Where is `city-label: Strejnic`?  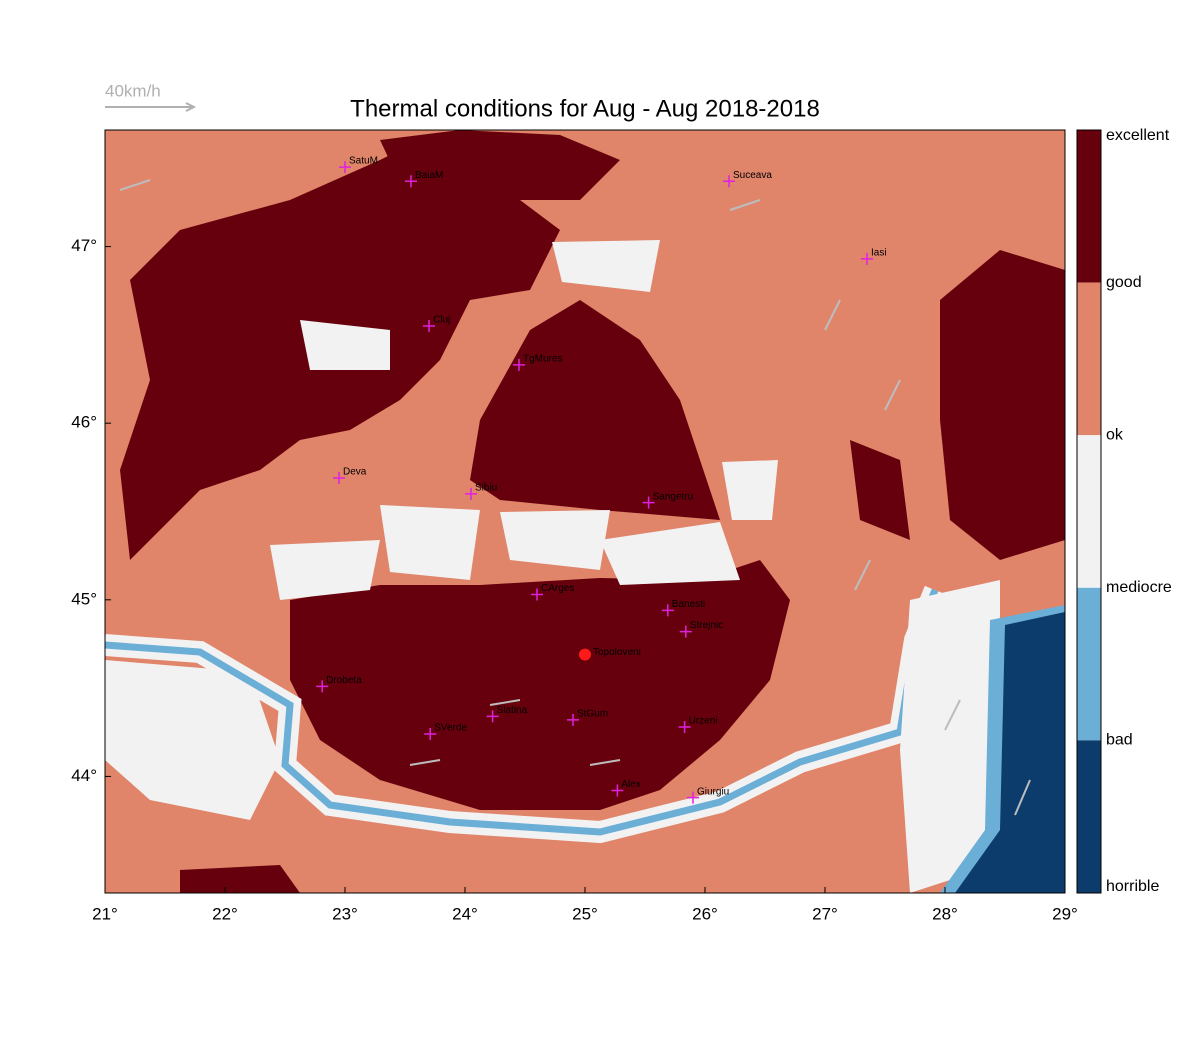
city-label: Strejnic is located at coordinates (706, 625).